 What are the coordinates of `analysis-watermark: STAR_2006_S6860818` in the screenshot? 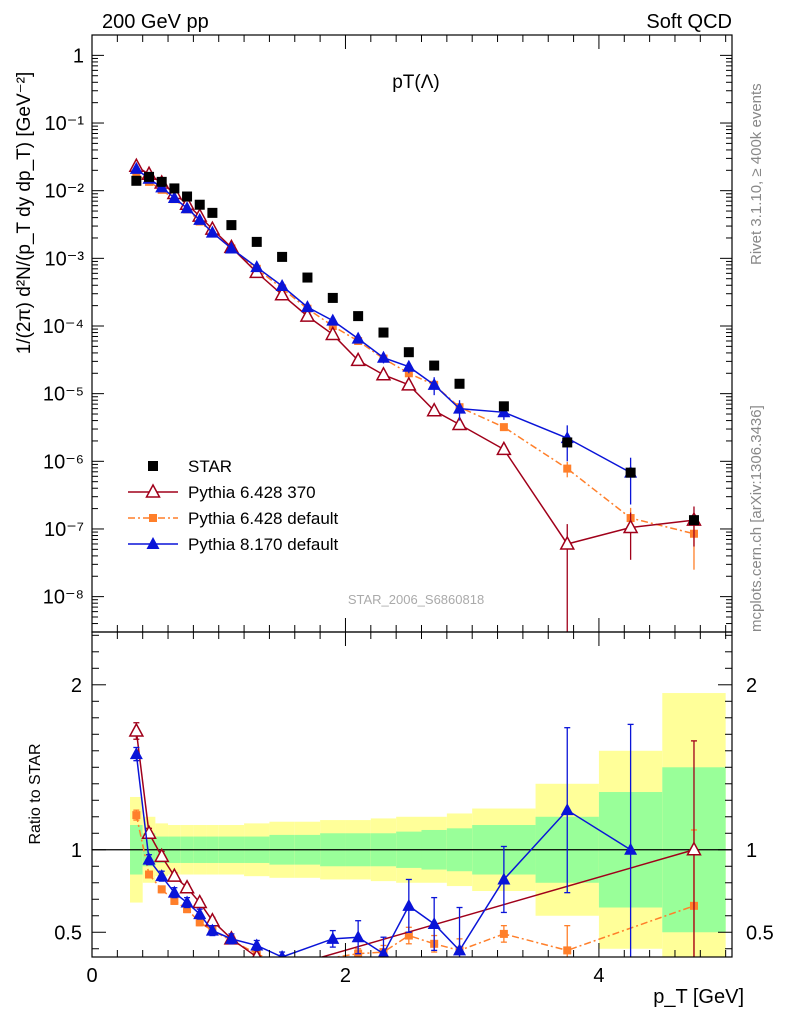 It's located at (416, 599).